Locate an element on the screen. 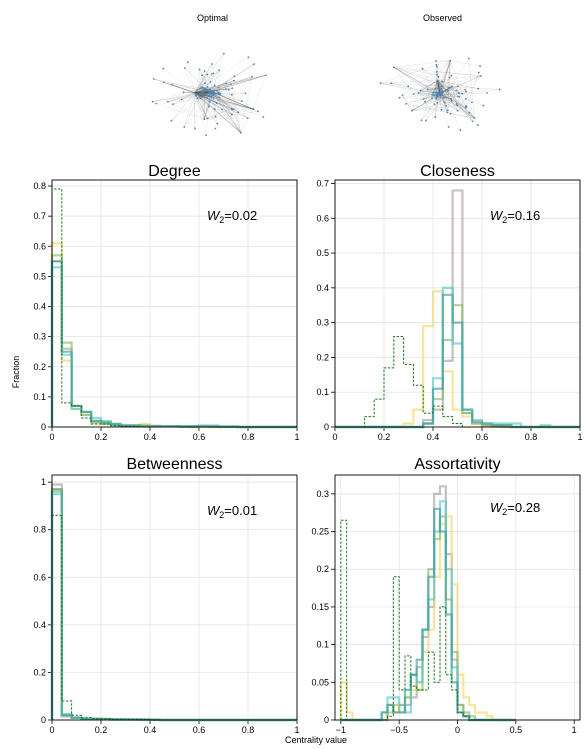 The image size is (585, 749). observed-network-label: Observed is located at coordinates (442, 18).